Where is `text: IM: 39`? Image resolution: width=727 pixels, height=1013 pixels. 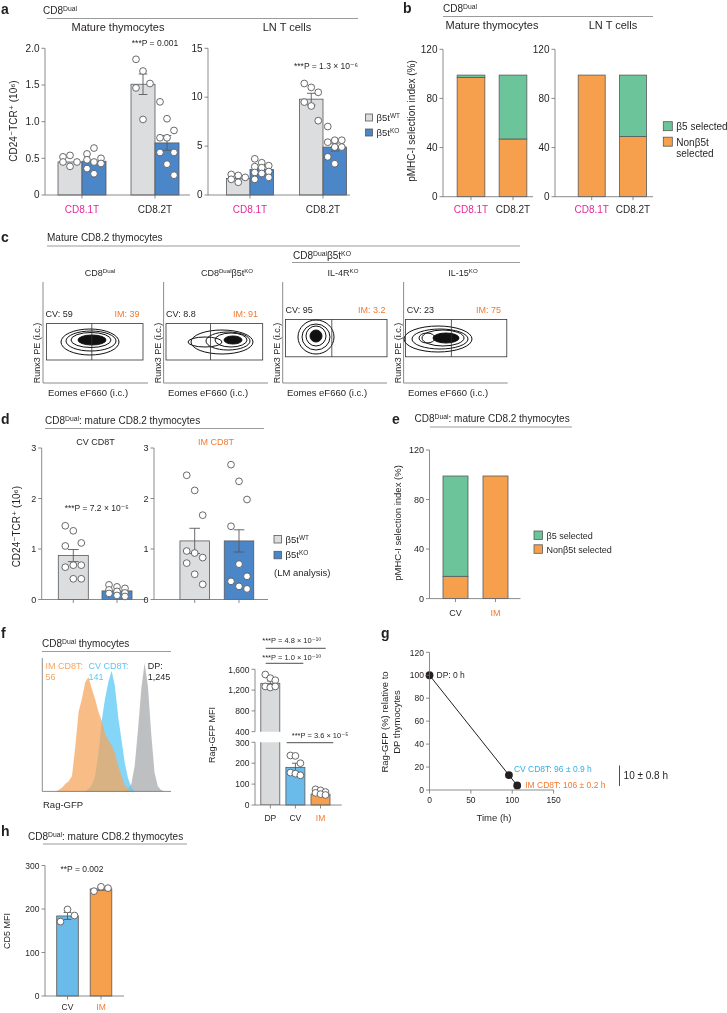
text: IM: 39 is located at coordinates (127, 313).